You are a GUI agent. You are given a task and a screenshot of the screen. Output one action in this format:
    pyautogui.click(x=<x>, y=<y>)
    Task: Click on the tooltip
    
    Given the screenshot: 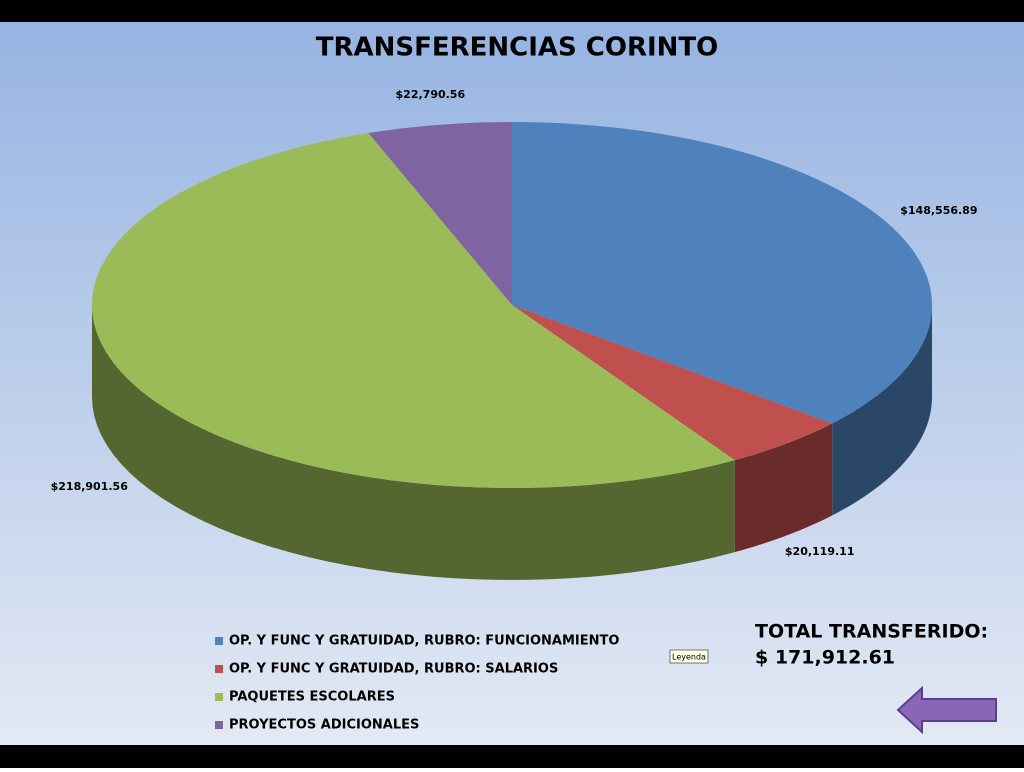 What is the action you would take?
    pyautogui.click(x=689, y=656)
    